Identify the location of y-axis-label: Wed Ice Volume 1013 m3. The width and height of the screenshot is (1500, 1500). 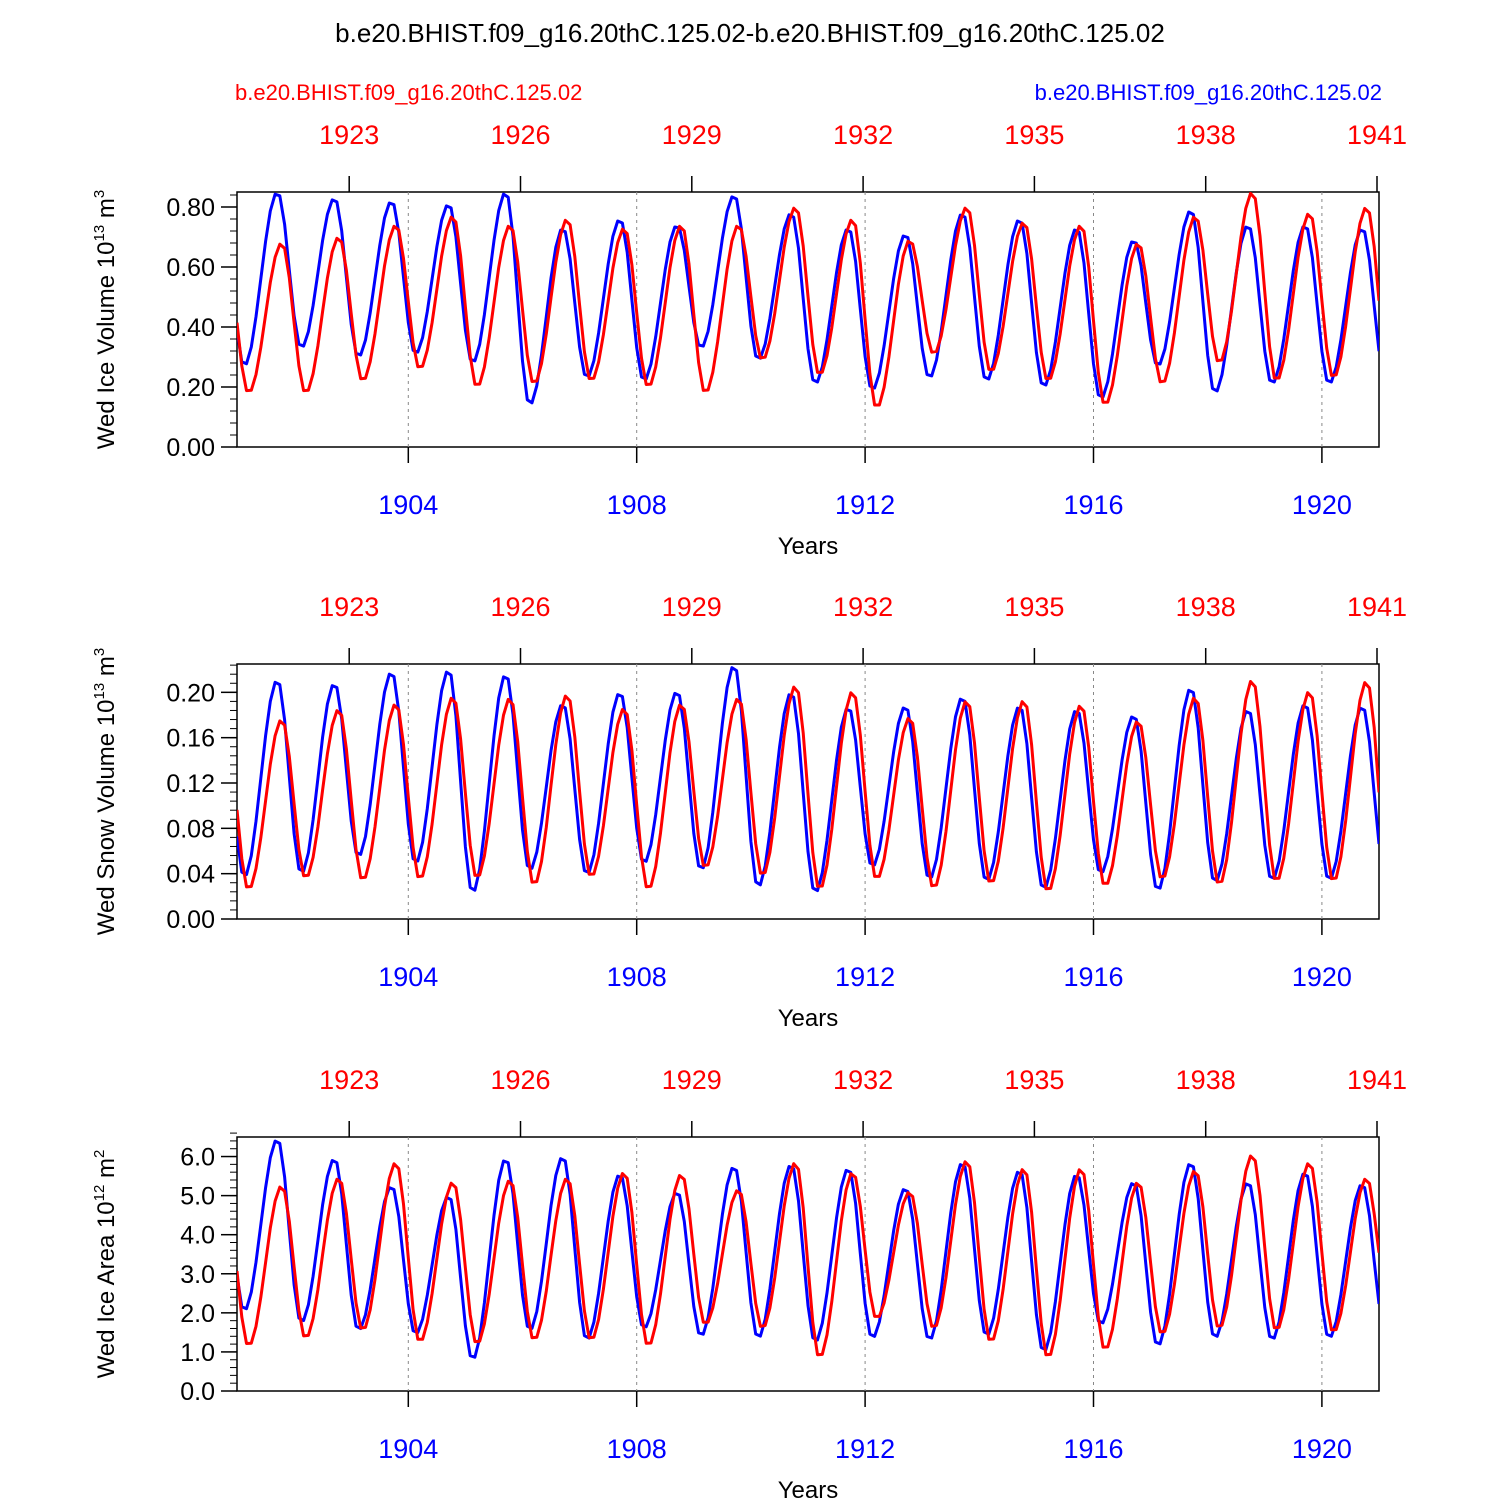
(105, 319).